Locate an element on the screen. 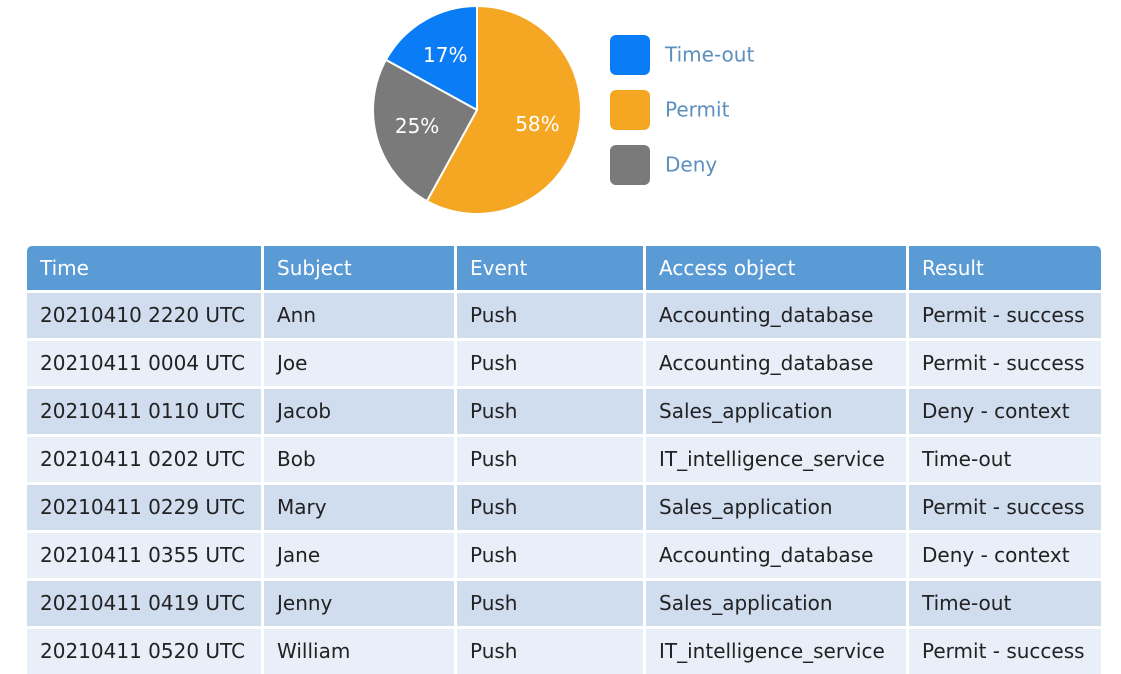  table-cell: Jacob is located at coordinates (359, 411).